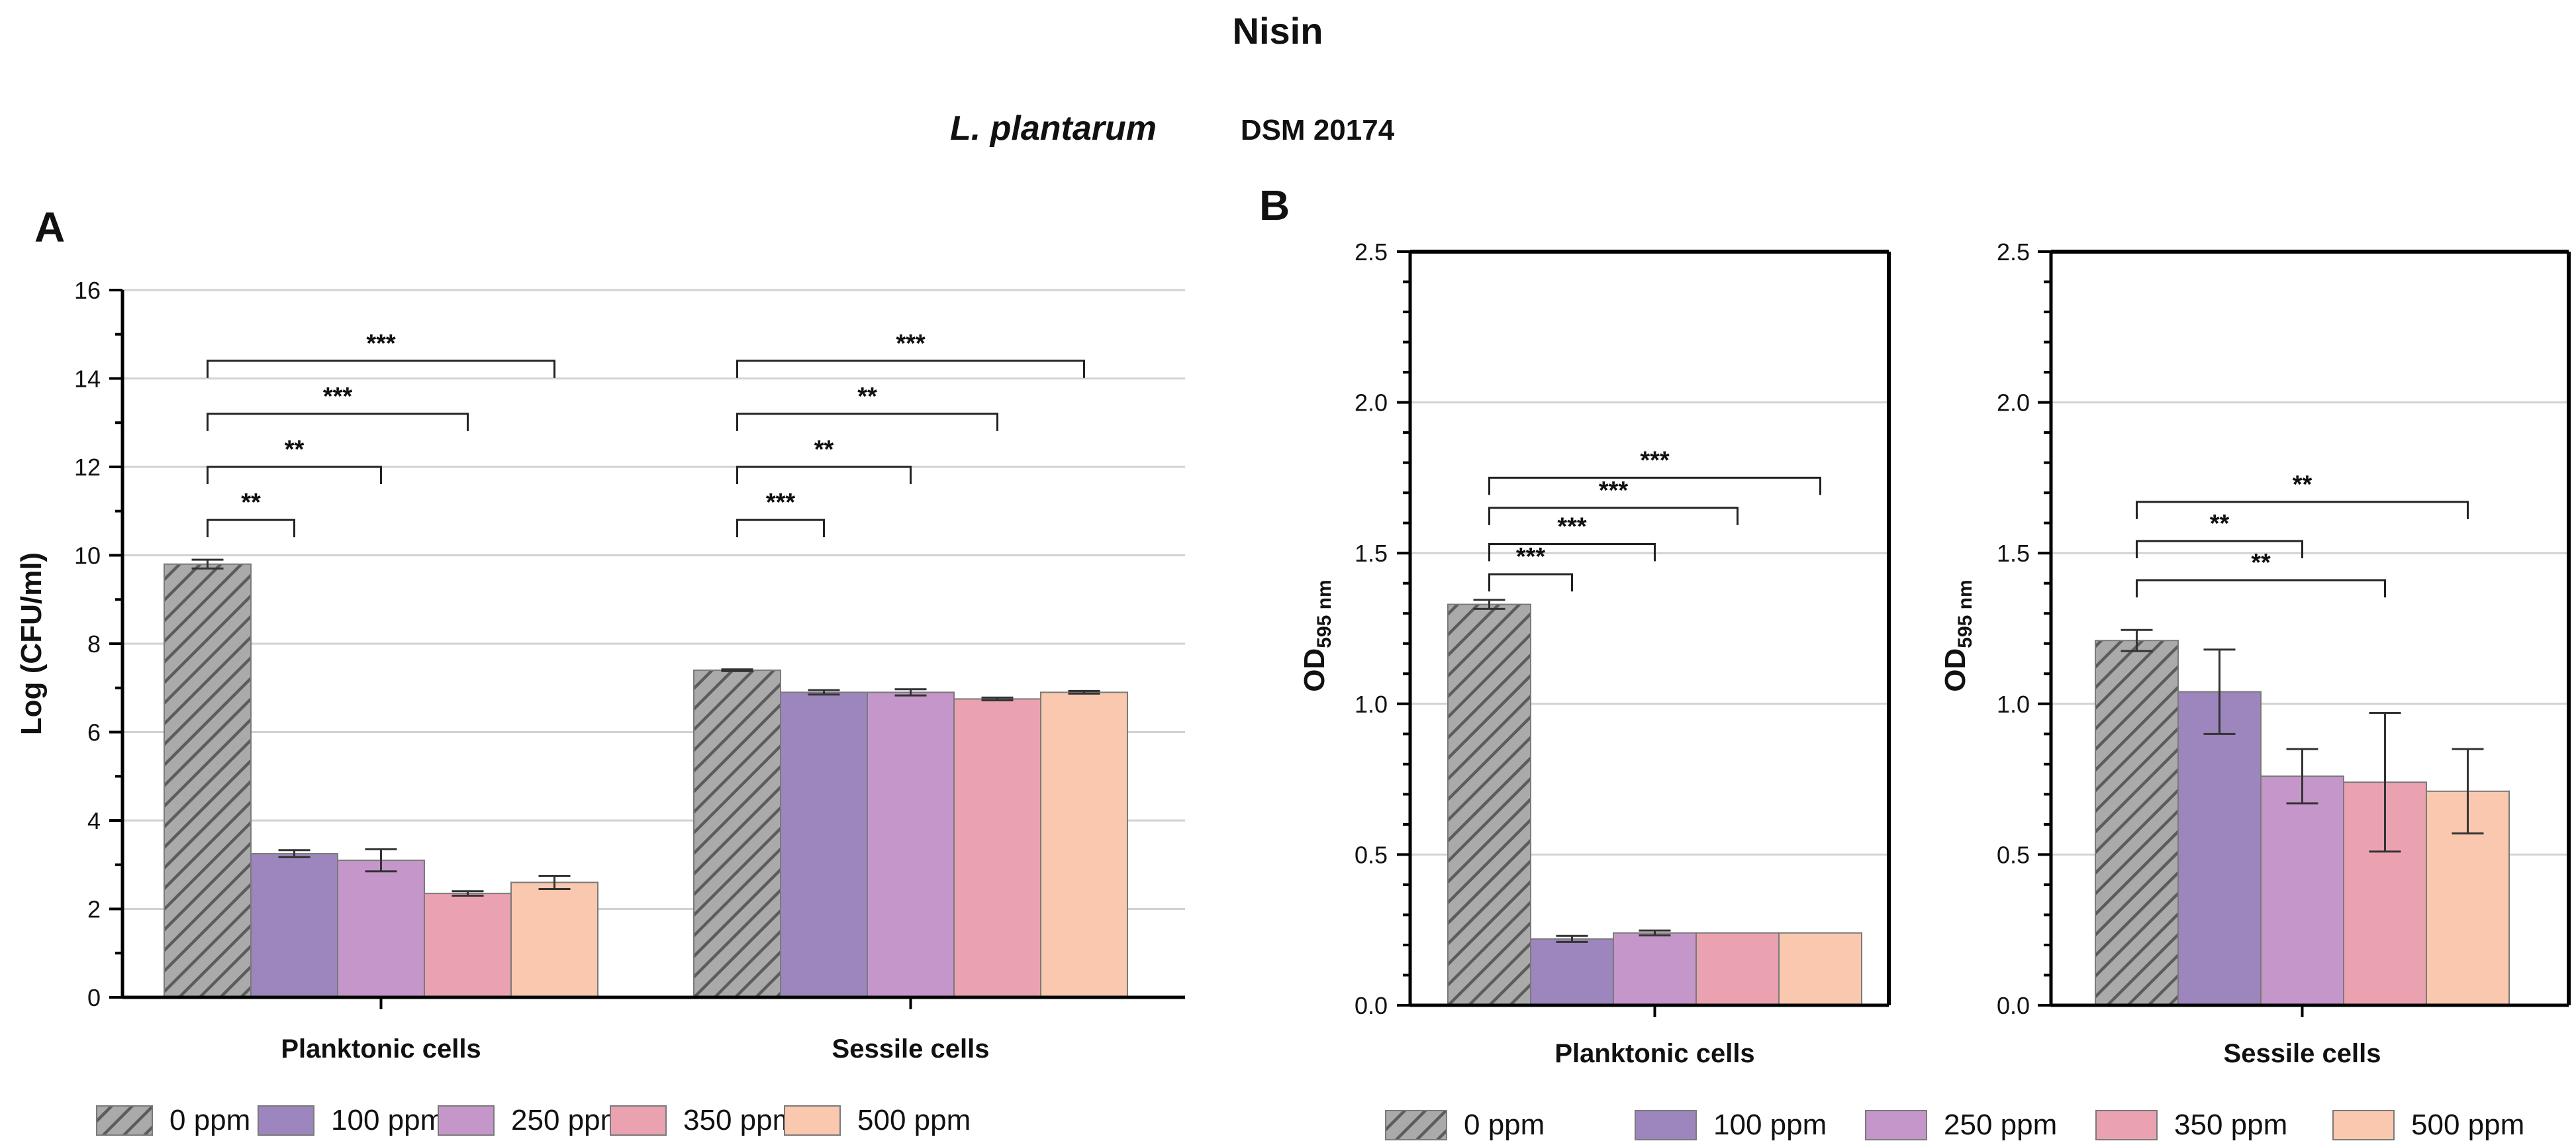  What do you see at coordinates (87, 379) in the screenshot?
I see `y-tick-label: 14` at bounding box center [87, 379].